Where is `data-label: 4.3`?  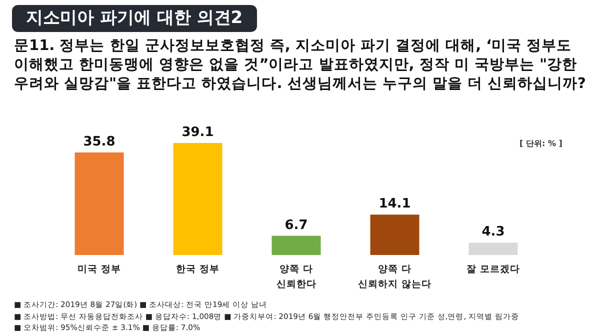 data-label: 4.3 is located at coordinates (493, 232).